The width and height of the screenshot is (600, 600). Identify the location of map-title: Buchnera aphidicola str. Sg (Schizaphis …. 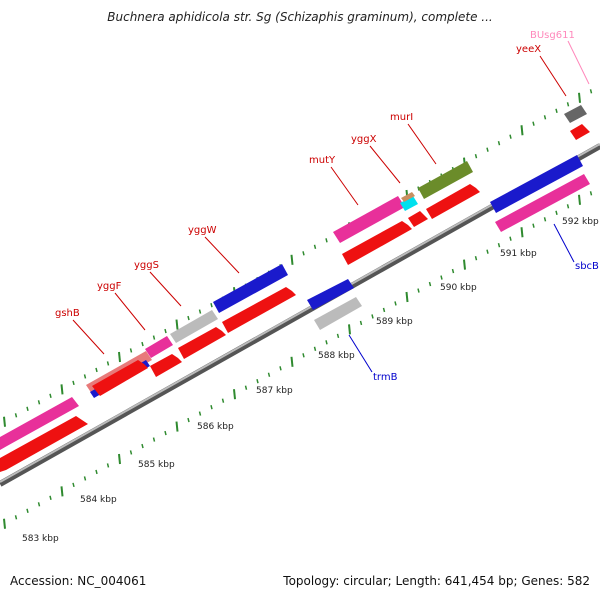
(300, 17).